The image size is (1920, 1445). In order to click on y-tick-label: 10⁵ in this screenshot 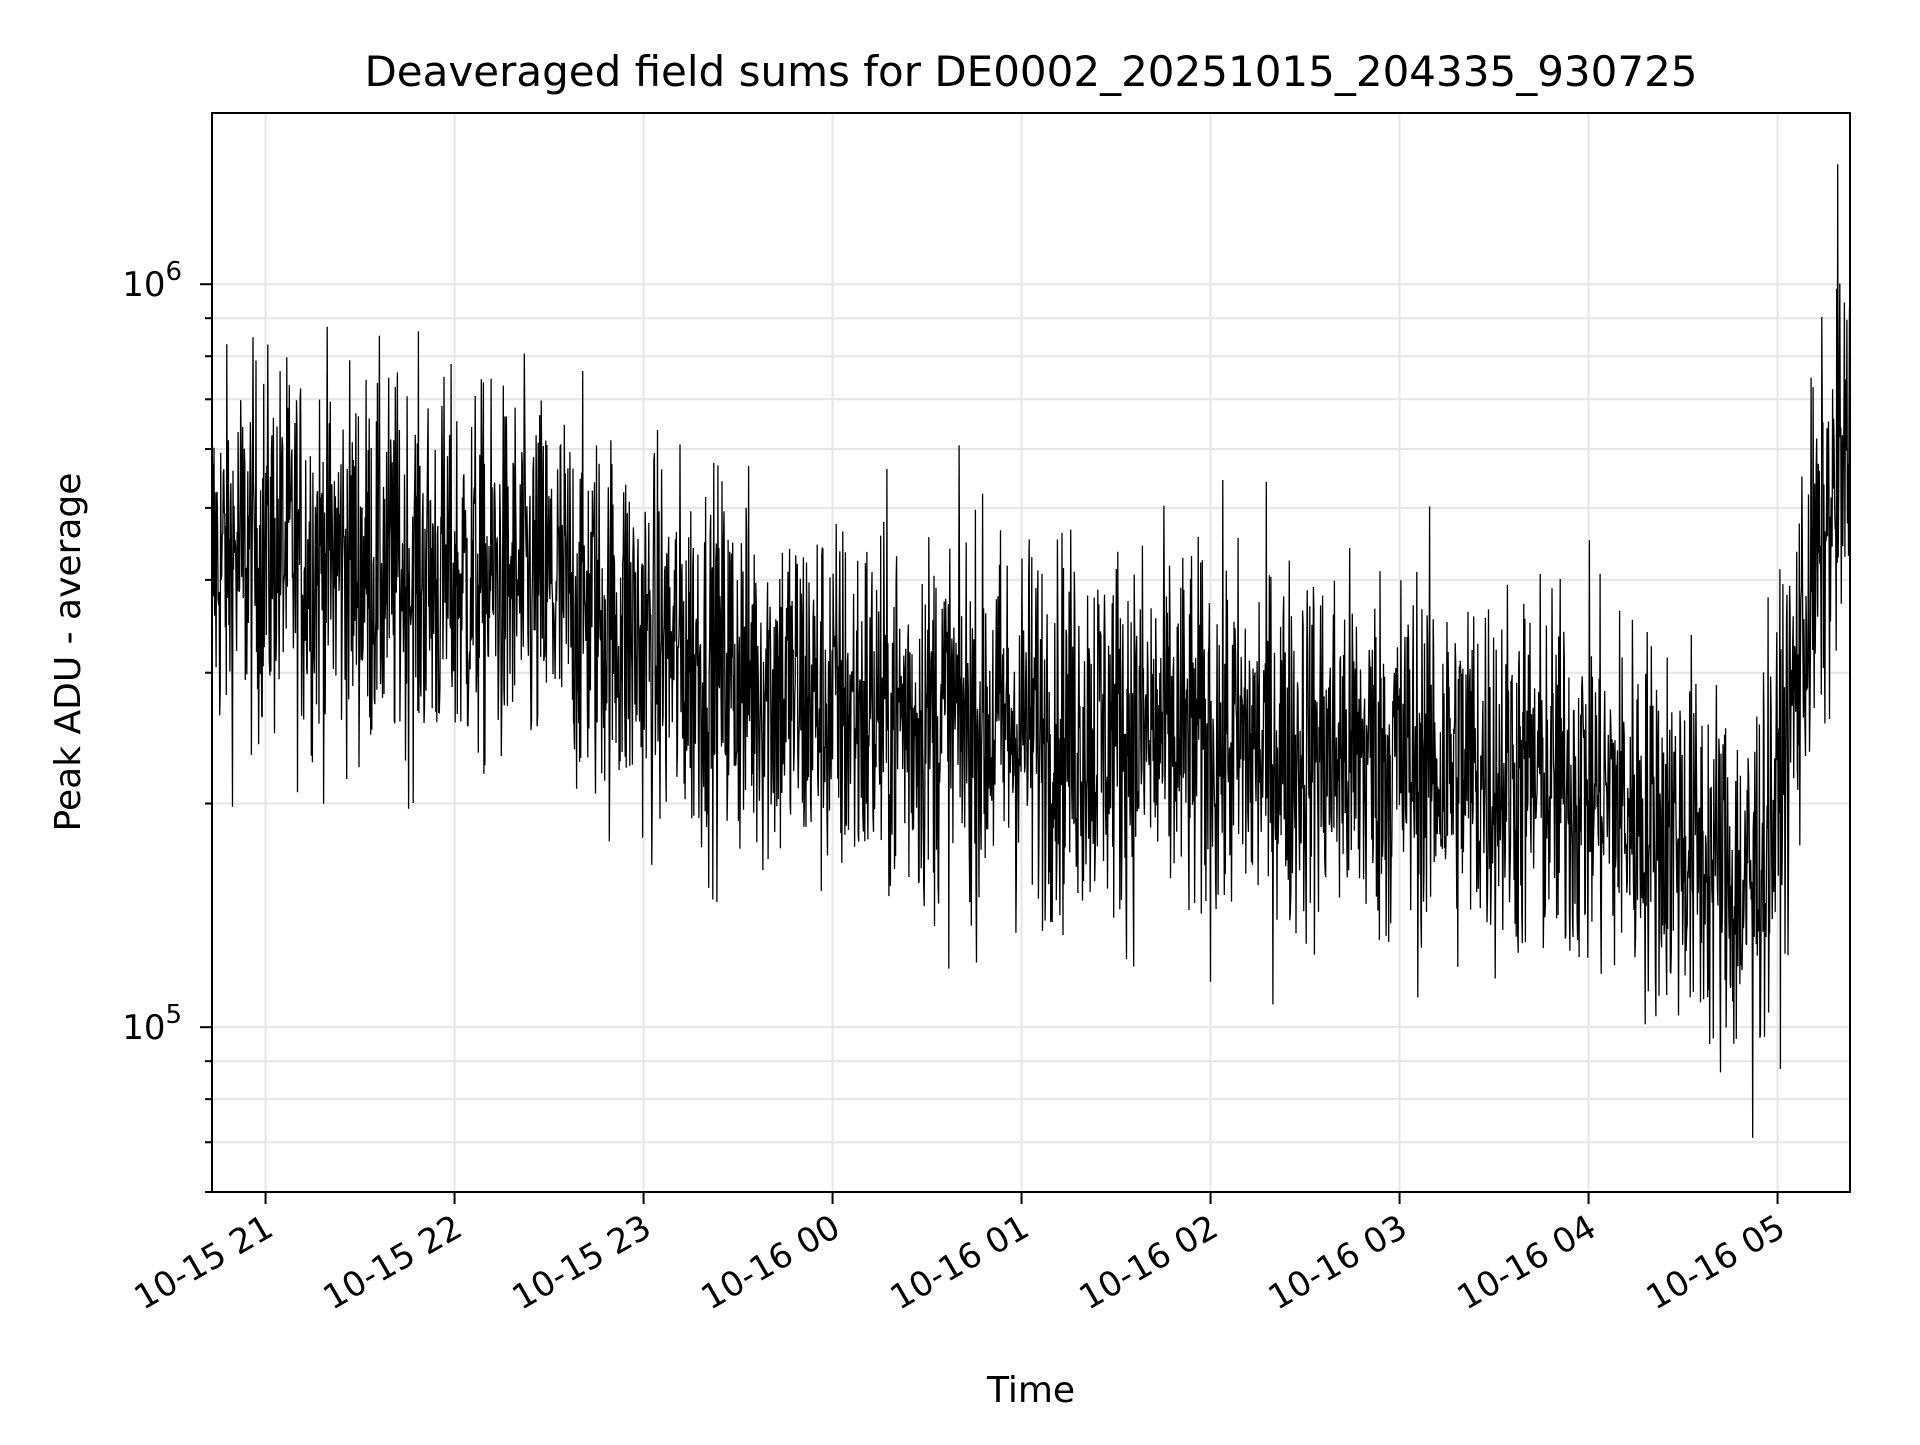, I will do `click(152, 1024)`.